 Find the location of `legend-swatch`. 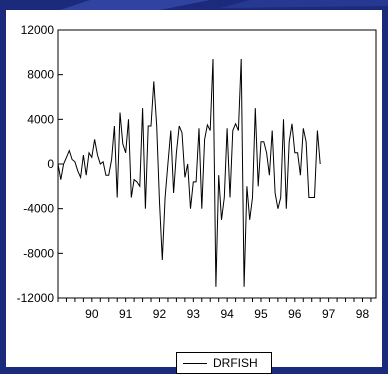

legend-swatch is located at coordinates (195, 363).